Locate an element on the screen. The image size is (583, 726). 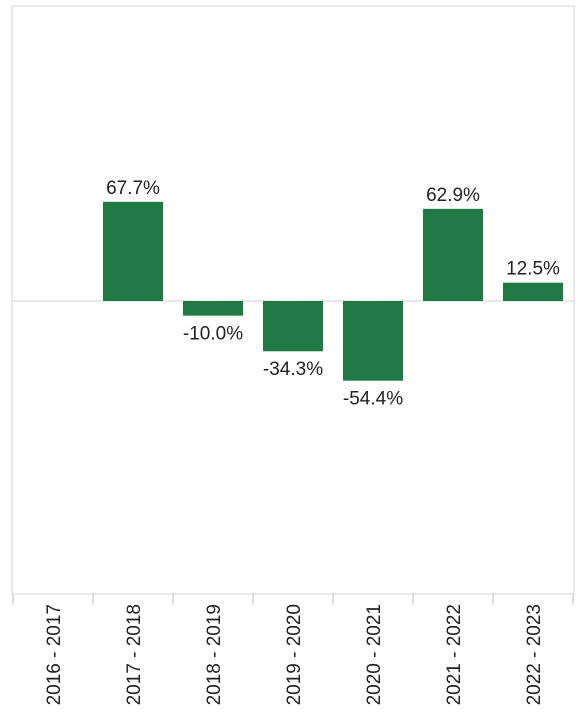
bar-2019-2020 is located at coordinates (293, 326).